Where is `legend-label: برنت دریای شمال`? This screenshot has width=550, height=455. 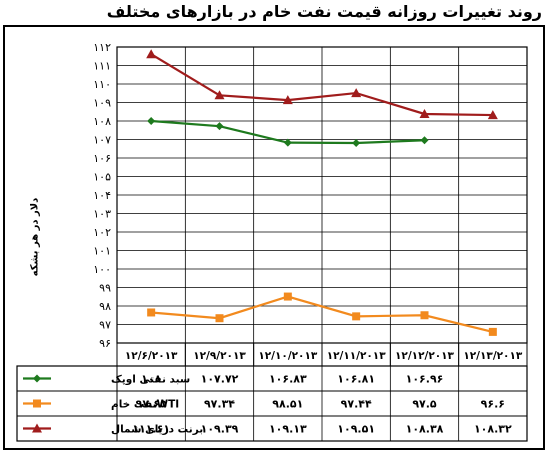
legend-label: برنت دریای شمال is located at coordinates (157, 430).